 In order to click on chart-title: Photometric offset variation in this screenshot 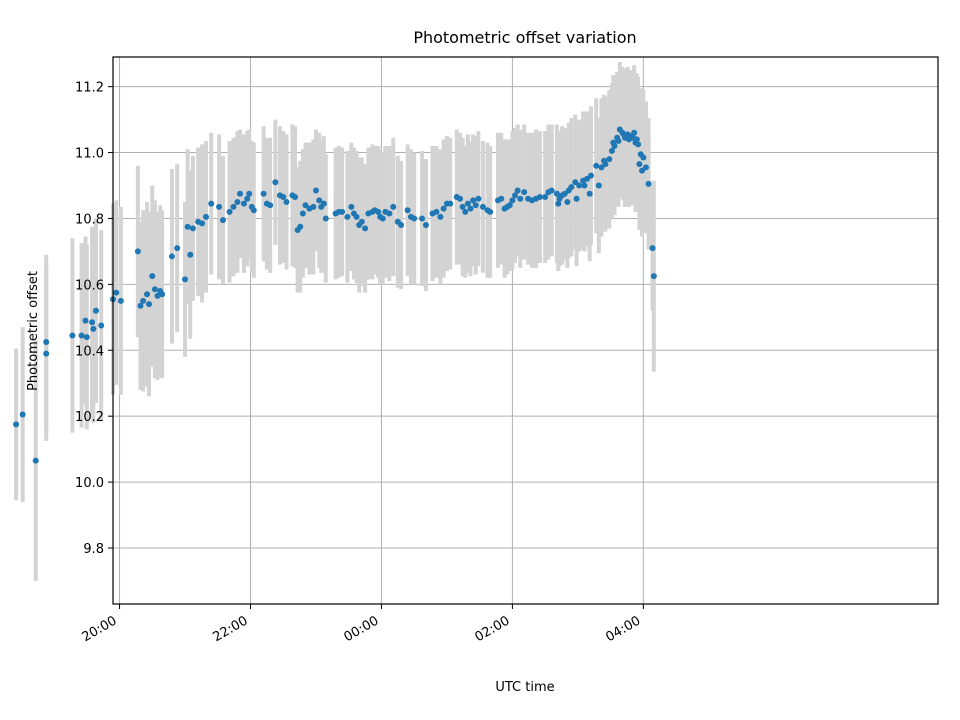, I will do `click(524, 37)`.